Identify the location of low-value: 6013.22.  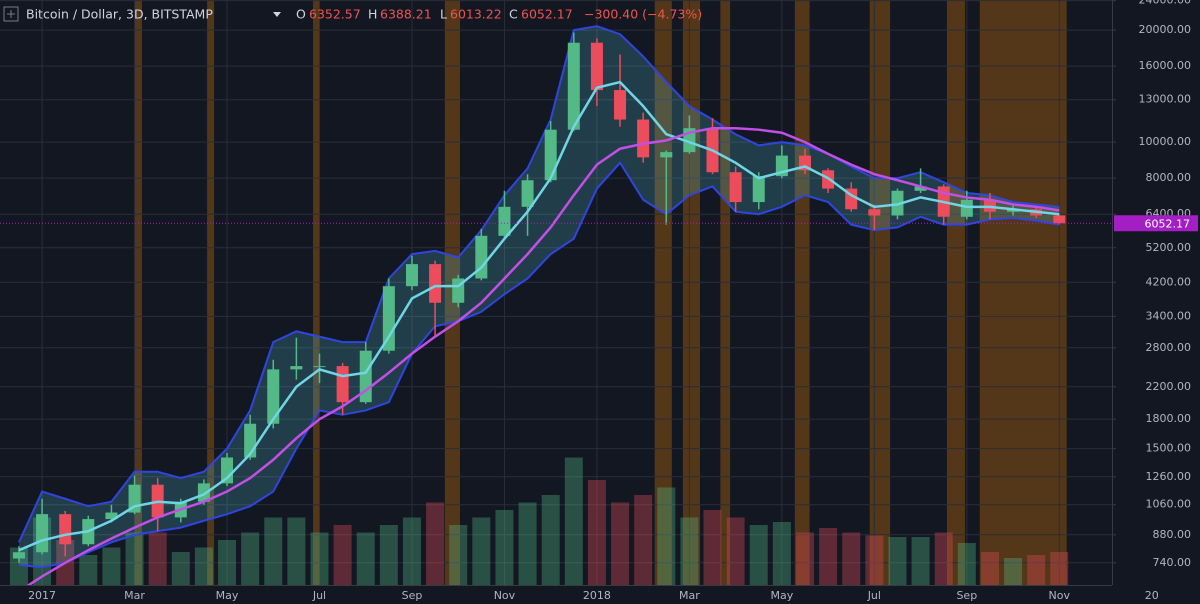
(476, 14).